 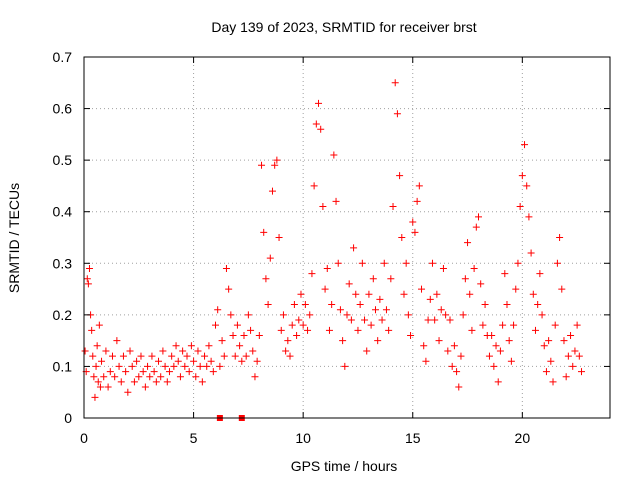 What do you see at coordinates (14, 238) in the screenshot?
I see `y-axis-title: SRMTID / TECUs` at bounding box center [14, 238].